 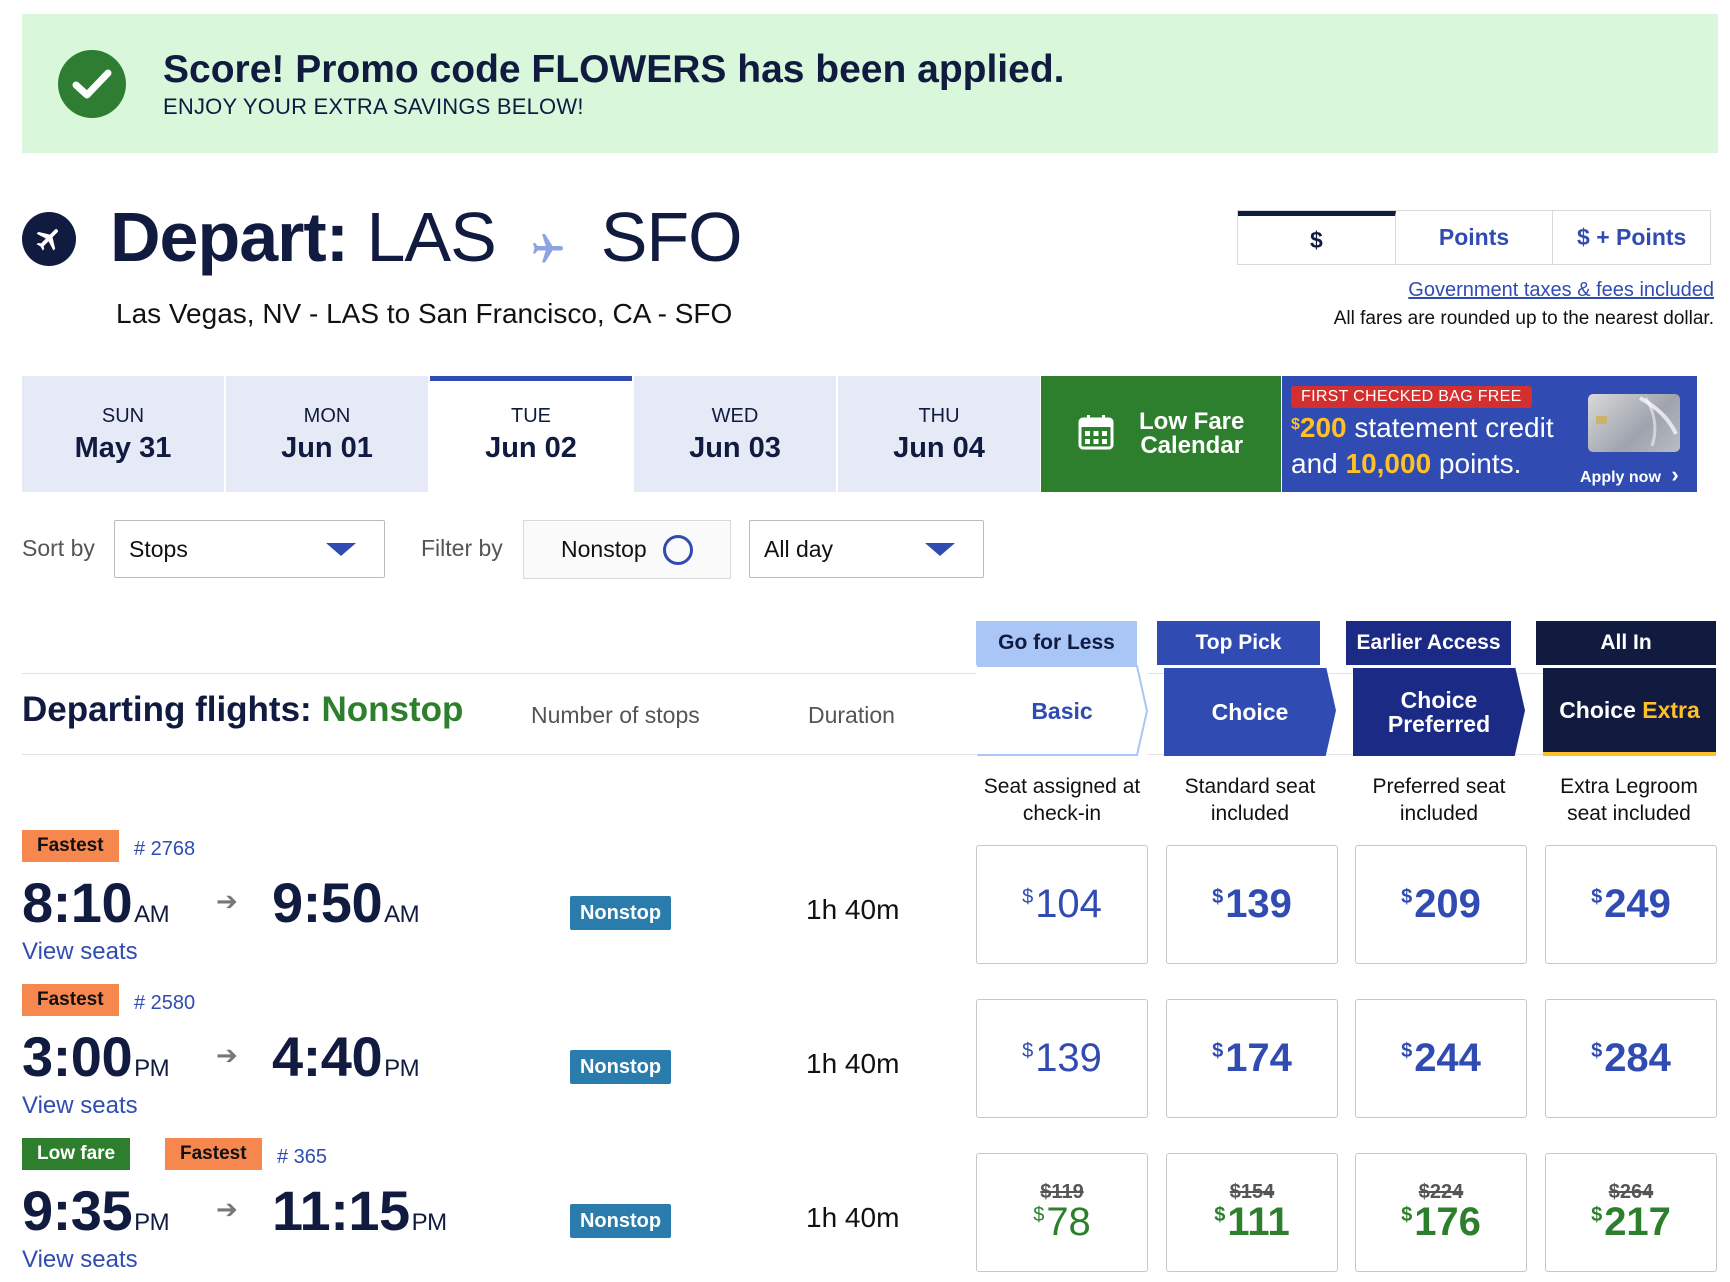 What do you see at coordinates (735, 416) in the screenshot?
I see `date-dow: WED` at bounding box center [735, 416].